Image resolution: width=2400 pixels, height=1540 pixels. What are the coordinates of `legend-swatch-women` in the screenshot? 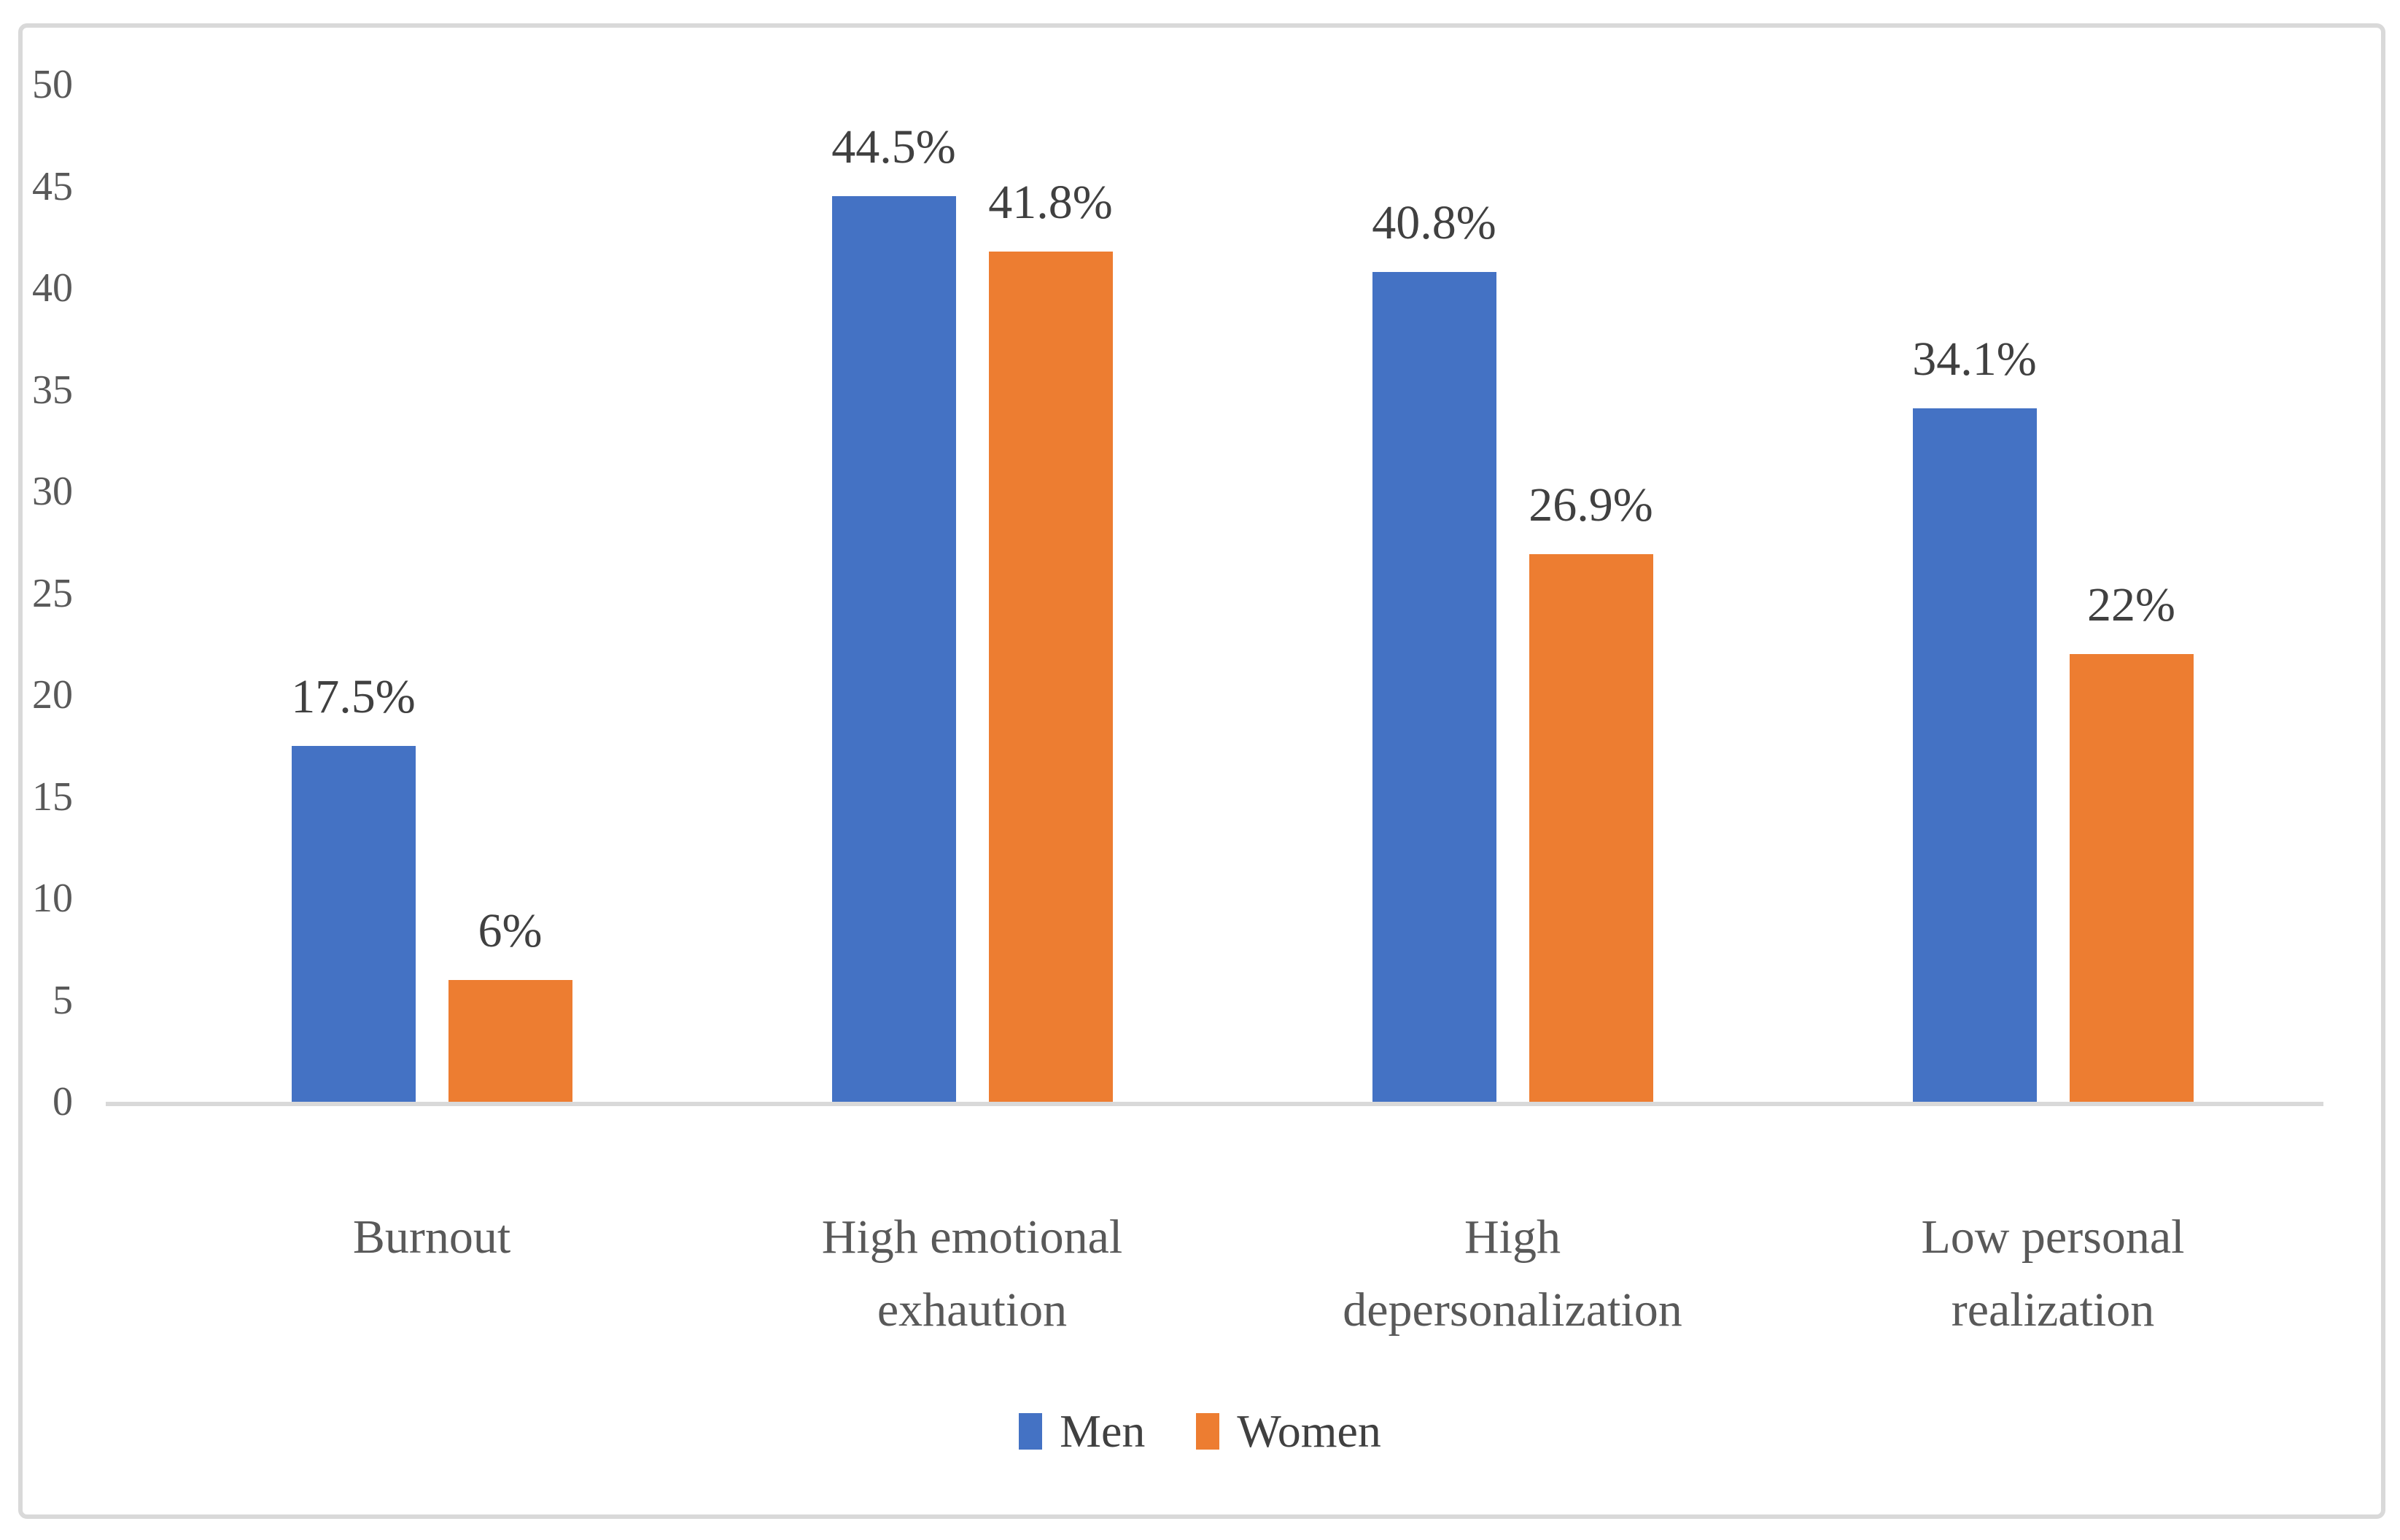 It's located at (1208, 1431).